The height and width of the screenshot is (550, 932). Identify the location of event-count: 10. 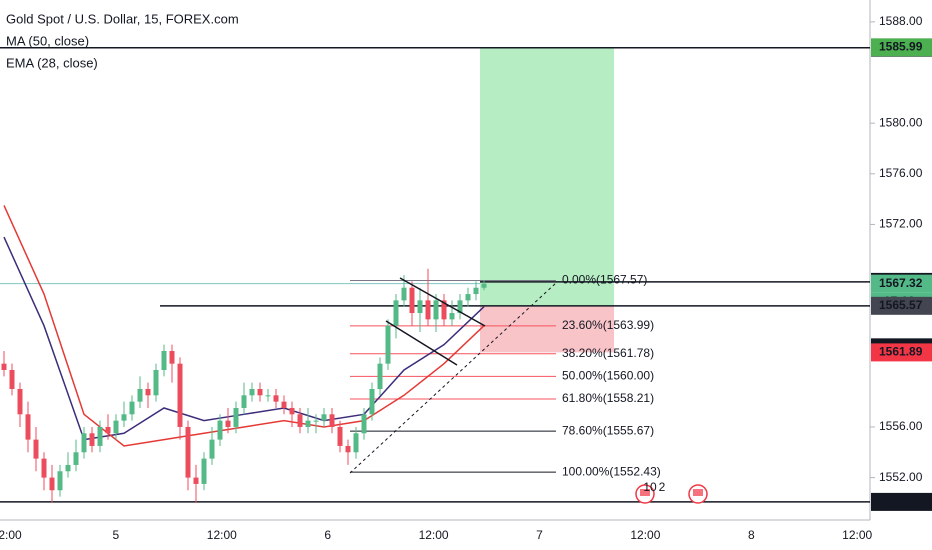
(650, 487).